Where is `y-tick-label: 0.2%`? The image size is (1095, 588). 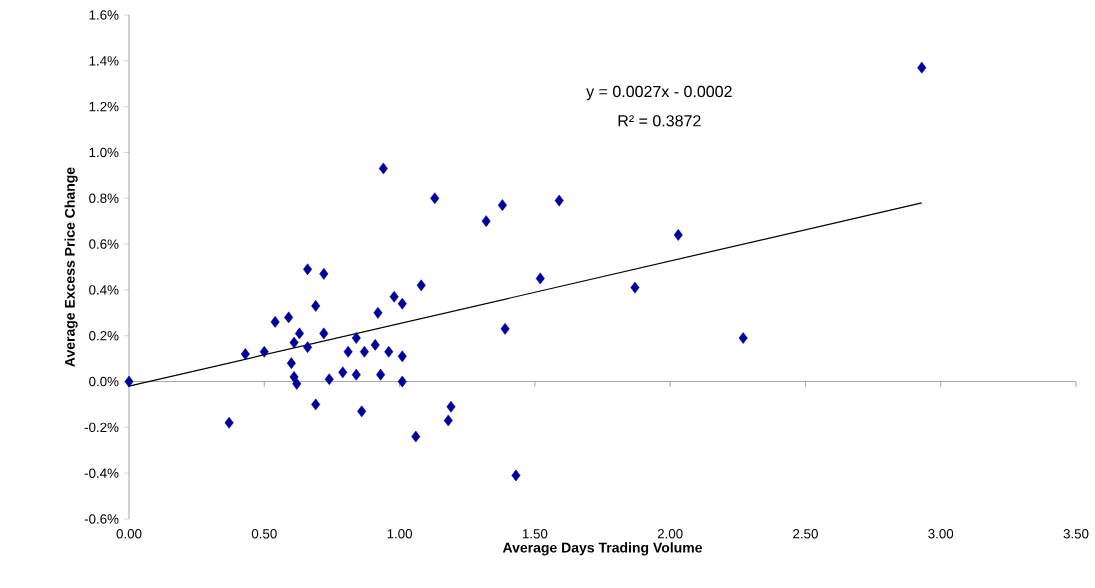 y-tick-label: 0.2% is located at coordinates (104, 336).